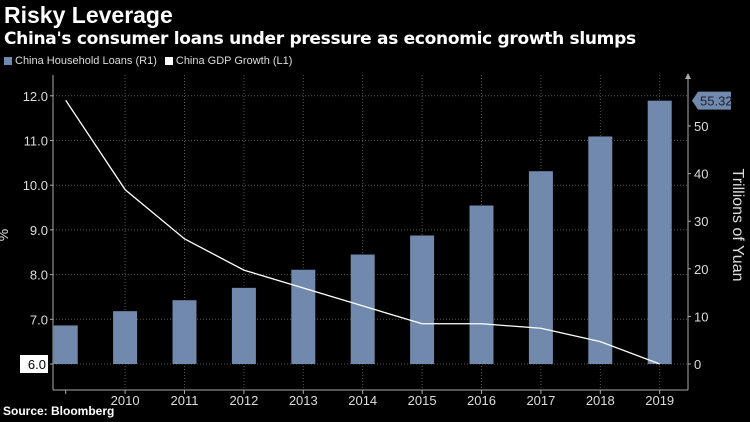  I want to click on left-tick-label: 6.0, so click(37, 364).